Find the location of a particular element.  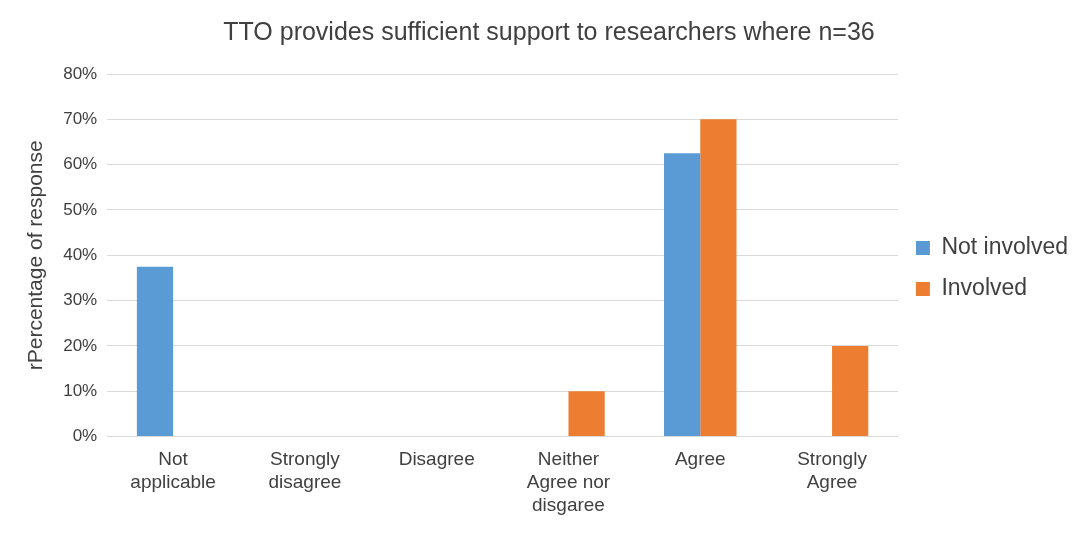

x-tick-label: Not applicable is located at coordinates (173, 470).